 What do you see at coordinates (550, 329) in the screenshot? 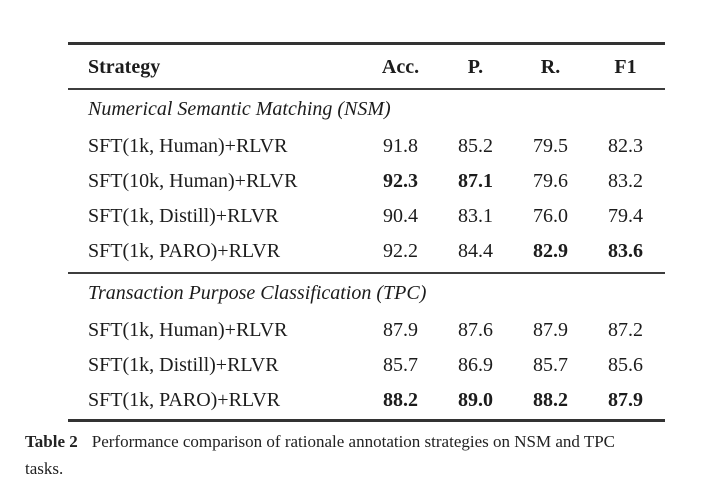
I see `r-value: 87.9` at bounding box center [550, 329].